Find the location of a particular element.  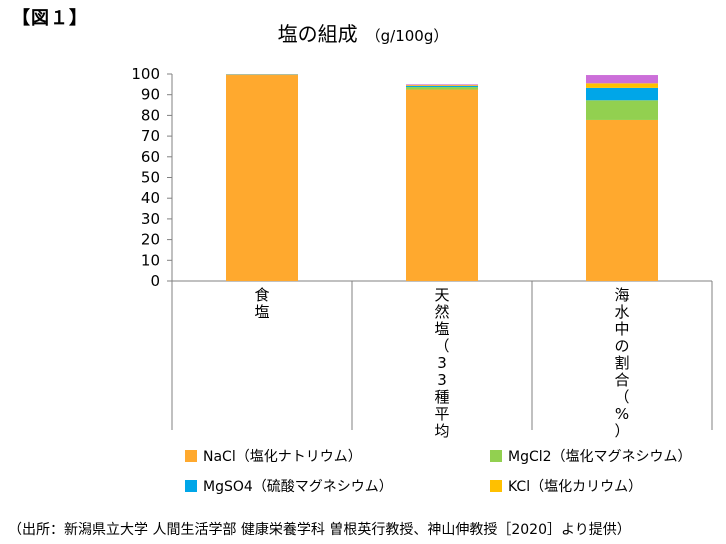

y-tick-label: 100 is located at coordinates (145, 74).